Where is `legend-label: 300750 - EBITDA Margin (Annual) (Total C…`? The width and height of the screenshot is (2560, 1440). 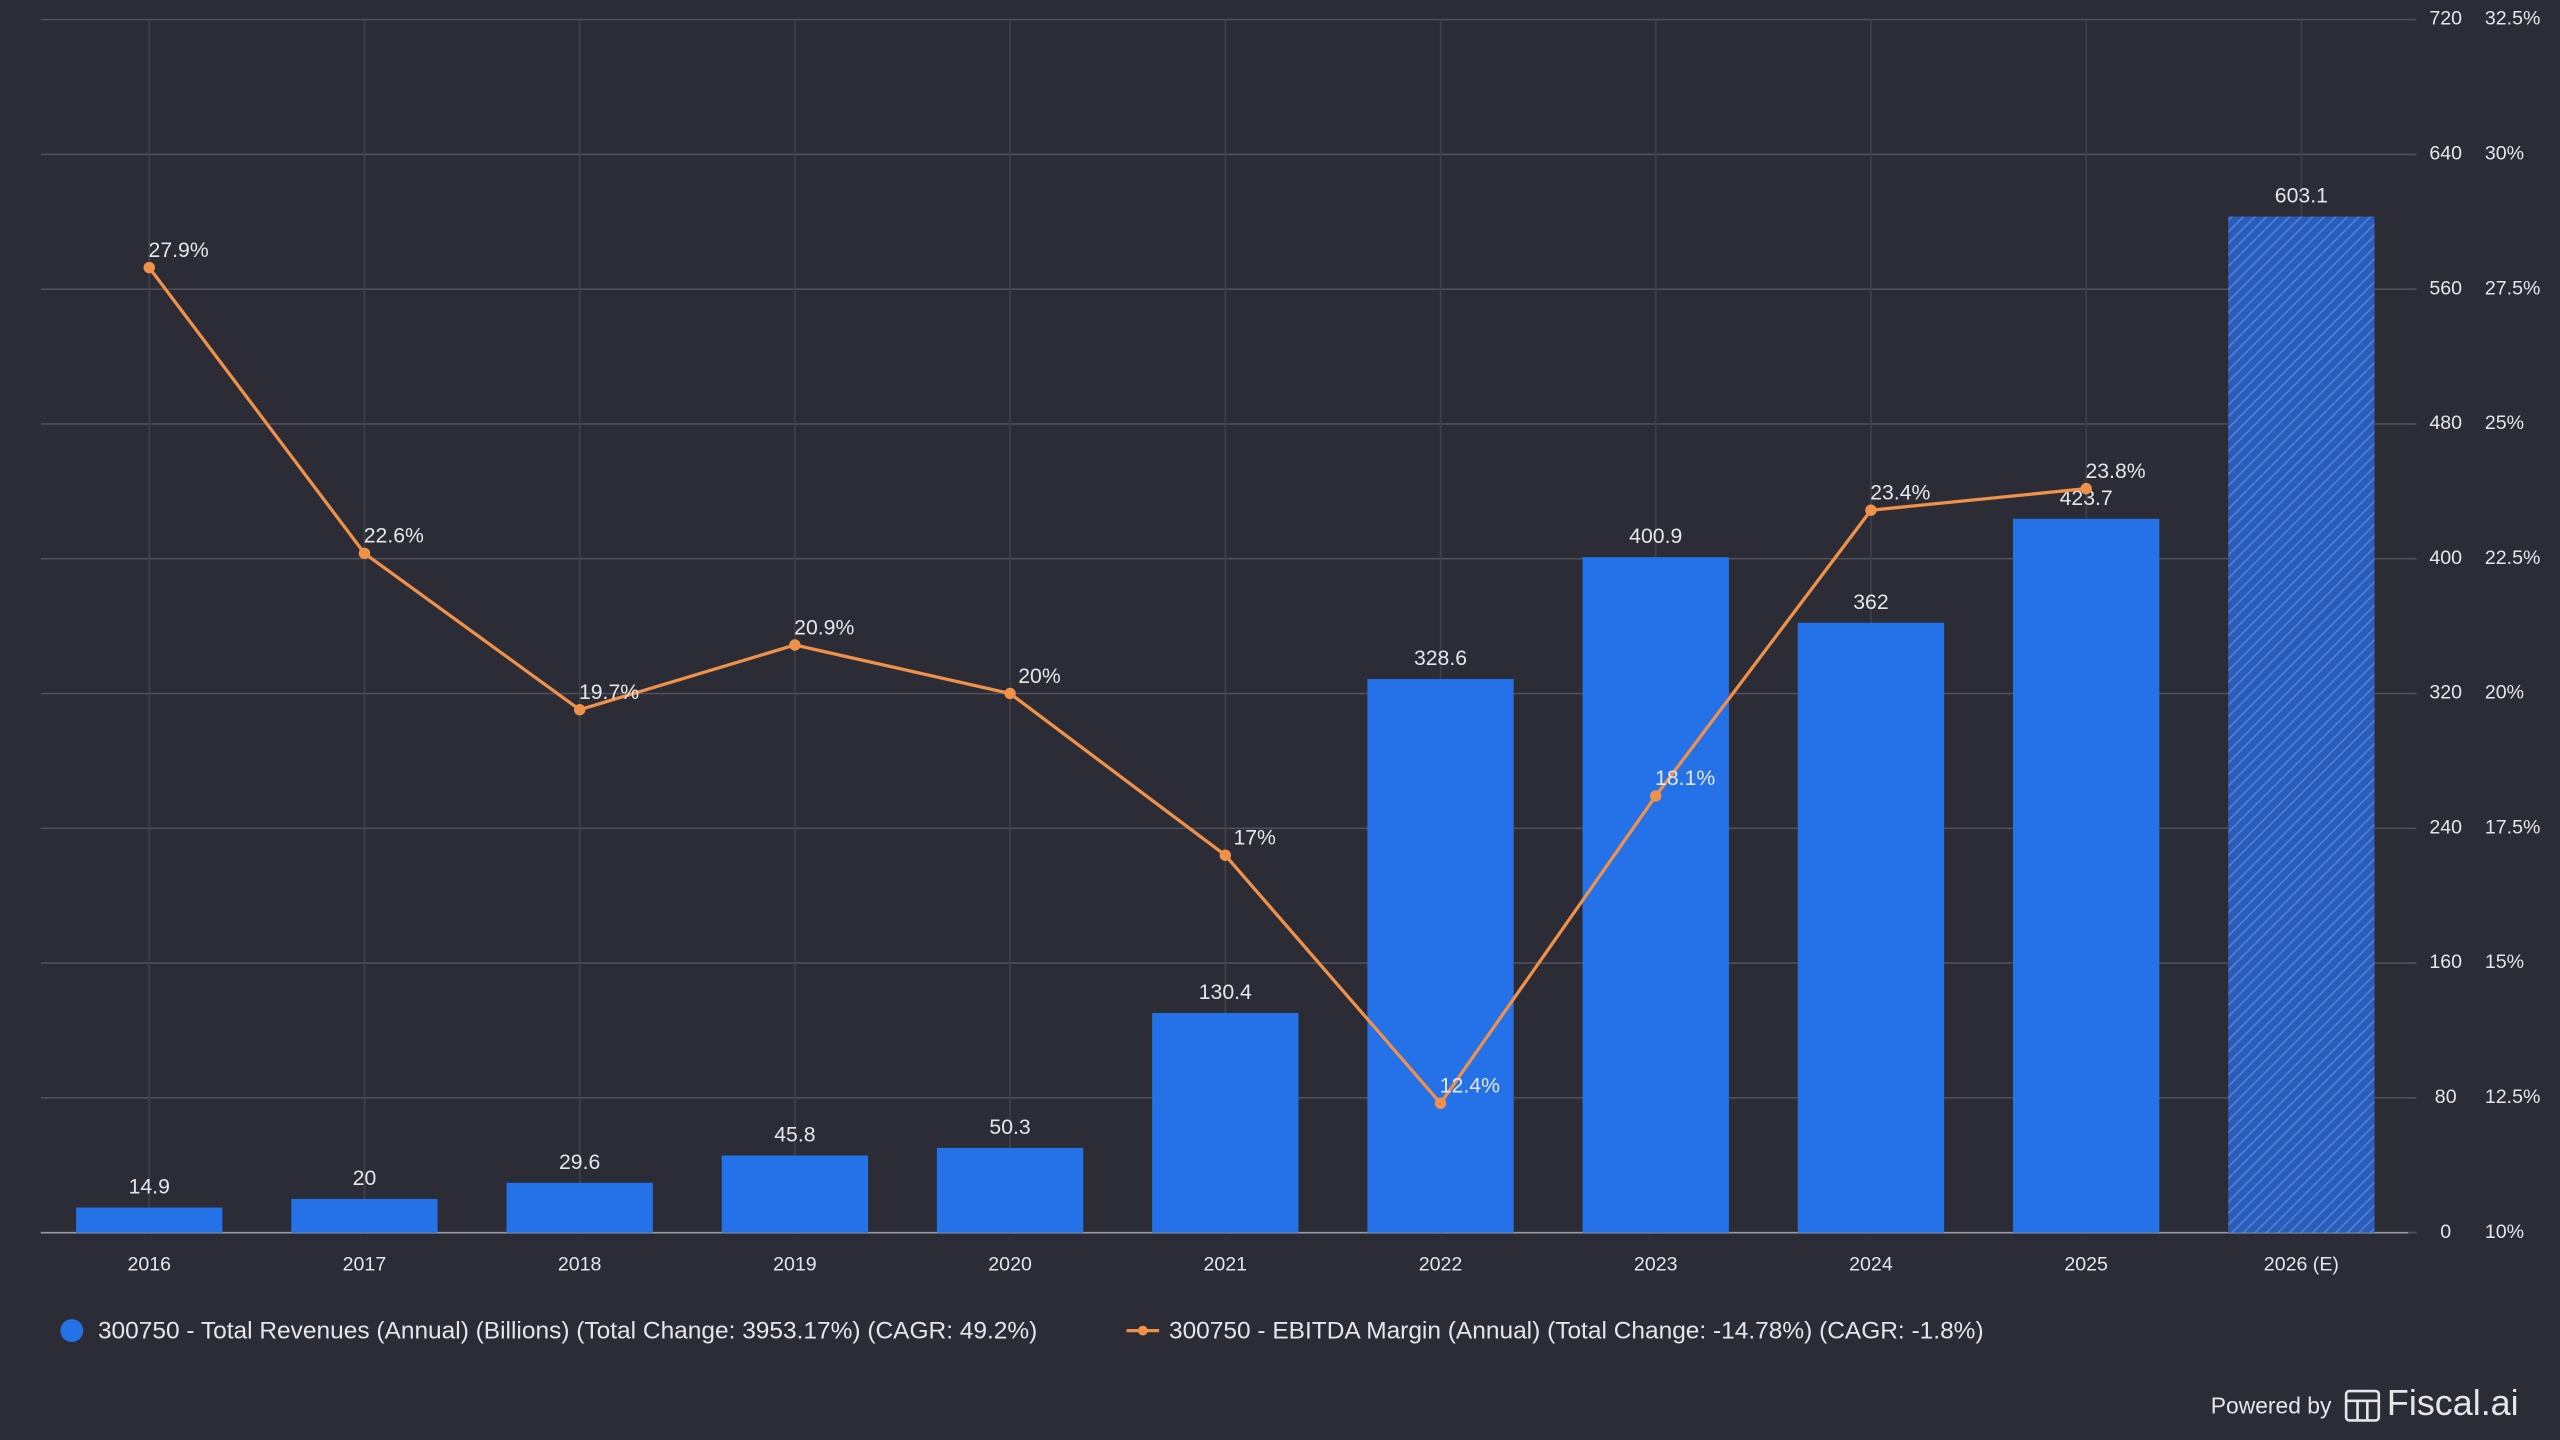 legend-label: 300750 - EBITDA Margin (Annual) (Total C… is located at coordinates (1576, 1331).